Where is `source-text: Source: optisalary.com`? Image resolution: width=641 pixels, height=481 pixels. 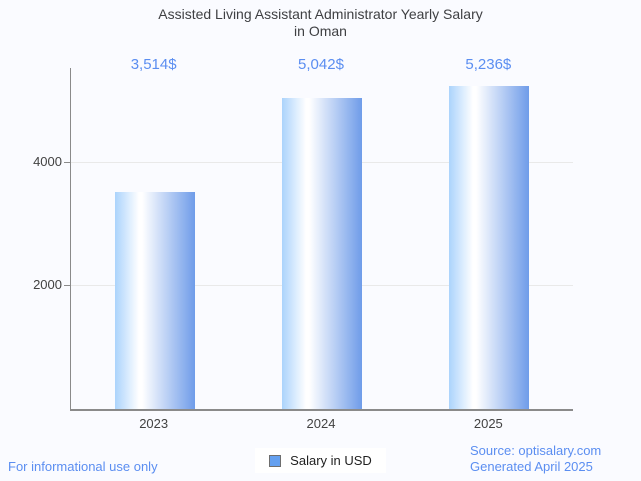 source-text: Source: optisalary.com is located at coordinates (536, 450).